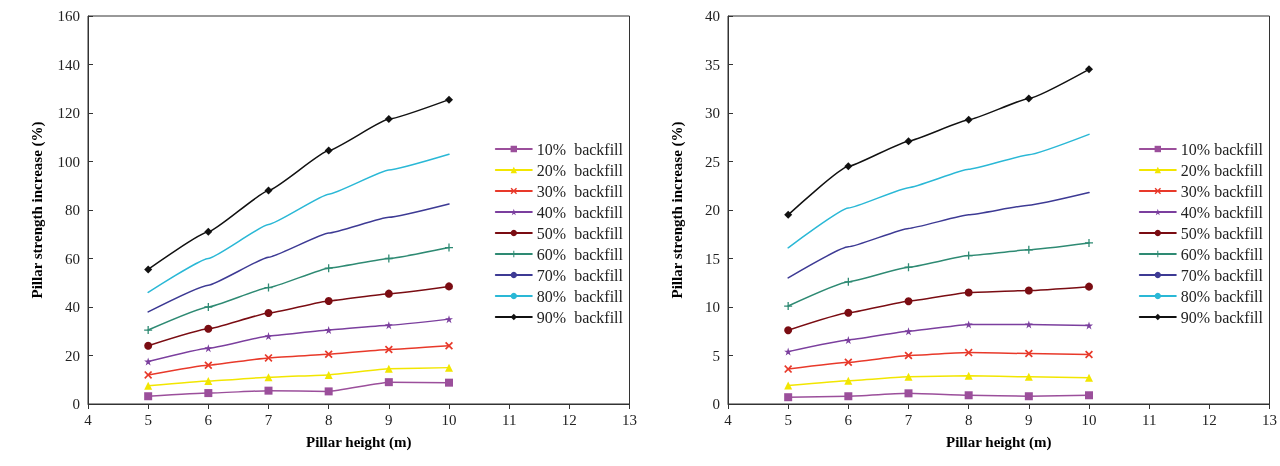  What do you see at coordinates (298, 258) in the screenshot?
I see `line-series` at bounding box center [298, 258].